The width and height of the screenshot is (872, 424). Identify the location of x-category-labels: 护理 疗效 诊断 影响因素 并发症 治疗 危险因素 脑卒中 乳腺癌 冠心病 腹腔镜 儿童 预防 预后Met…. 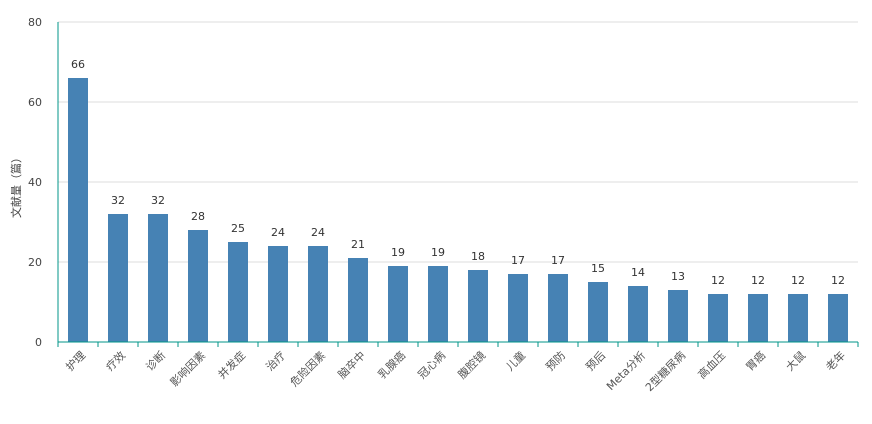
(455, 371).